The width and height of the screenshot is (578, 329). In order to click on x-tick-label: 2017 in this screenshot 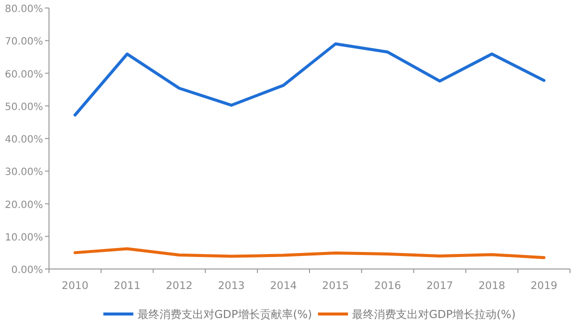, I will do `click(440, 286)`.